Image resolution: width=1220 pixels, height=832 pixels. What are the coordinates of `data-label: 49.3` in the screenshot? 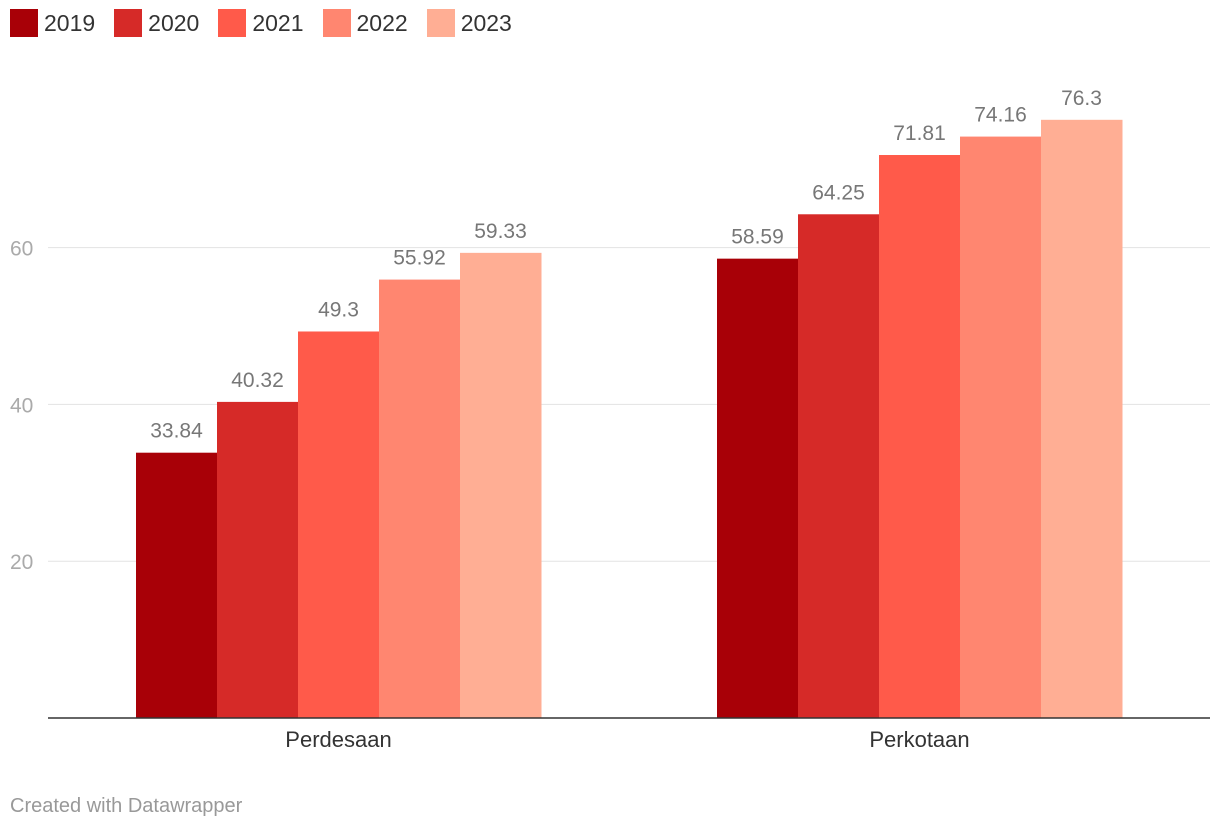 It's located at (338, 309).